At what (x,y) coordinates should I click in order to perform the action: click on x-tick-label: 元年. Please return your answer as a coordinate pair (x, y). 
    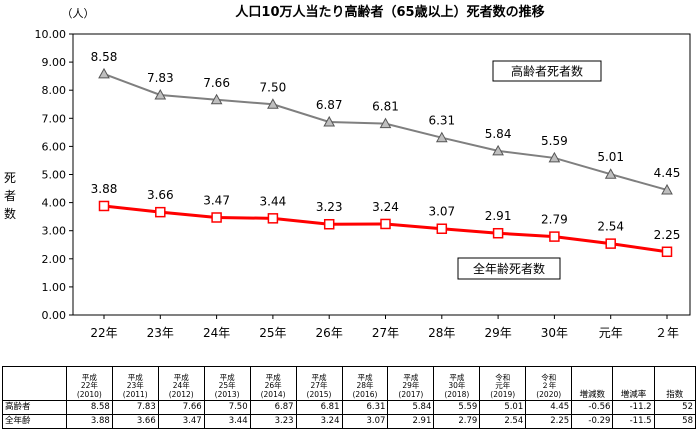
    Looking at the image, I should click on (611, 333).